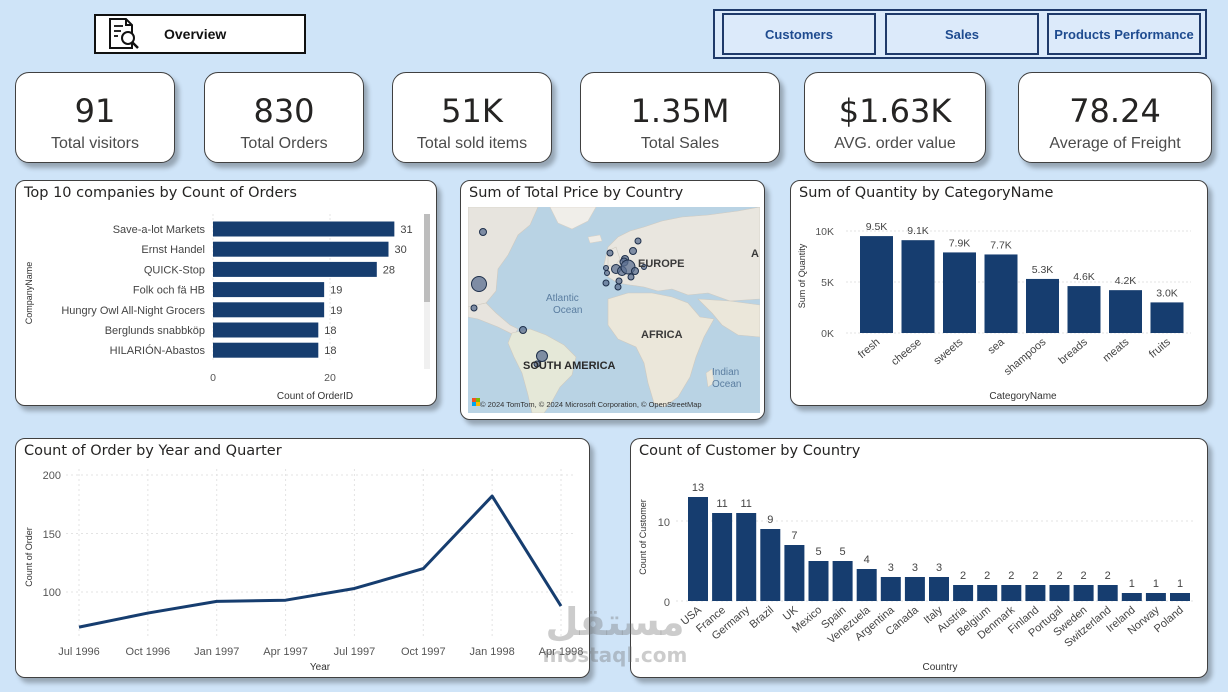 The image size is (1228, 692). What do you see at coordinates (284, 117) in the screenshot?
I see `kpi-total-orders: 830 Total Orders` at bounding box center [284, 117].